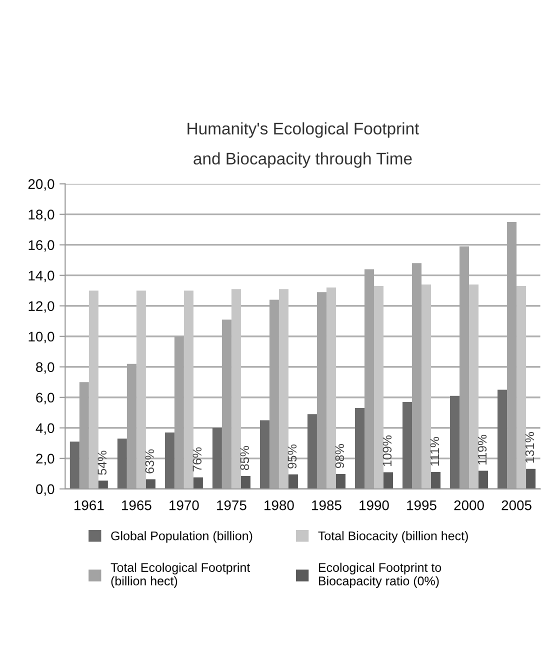  What do you see at coordinates (421, 505) in the screenshot?
I see `x-tick-label: 1995` at bounding box center [421, 505].